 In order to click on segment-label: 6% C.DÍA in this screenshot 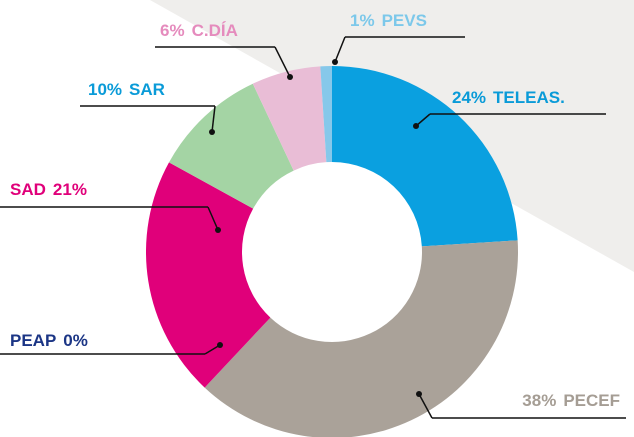, I will do `click(199, 30)`.